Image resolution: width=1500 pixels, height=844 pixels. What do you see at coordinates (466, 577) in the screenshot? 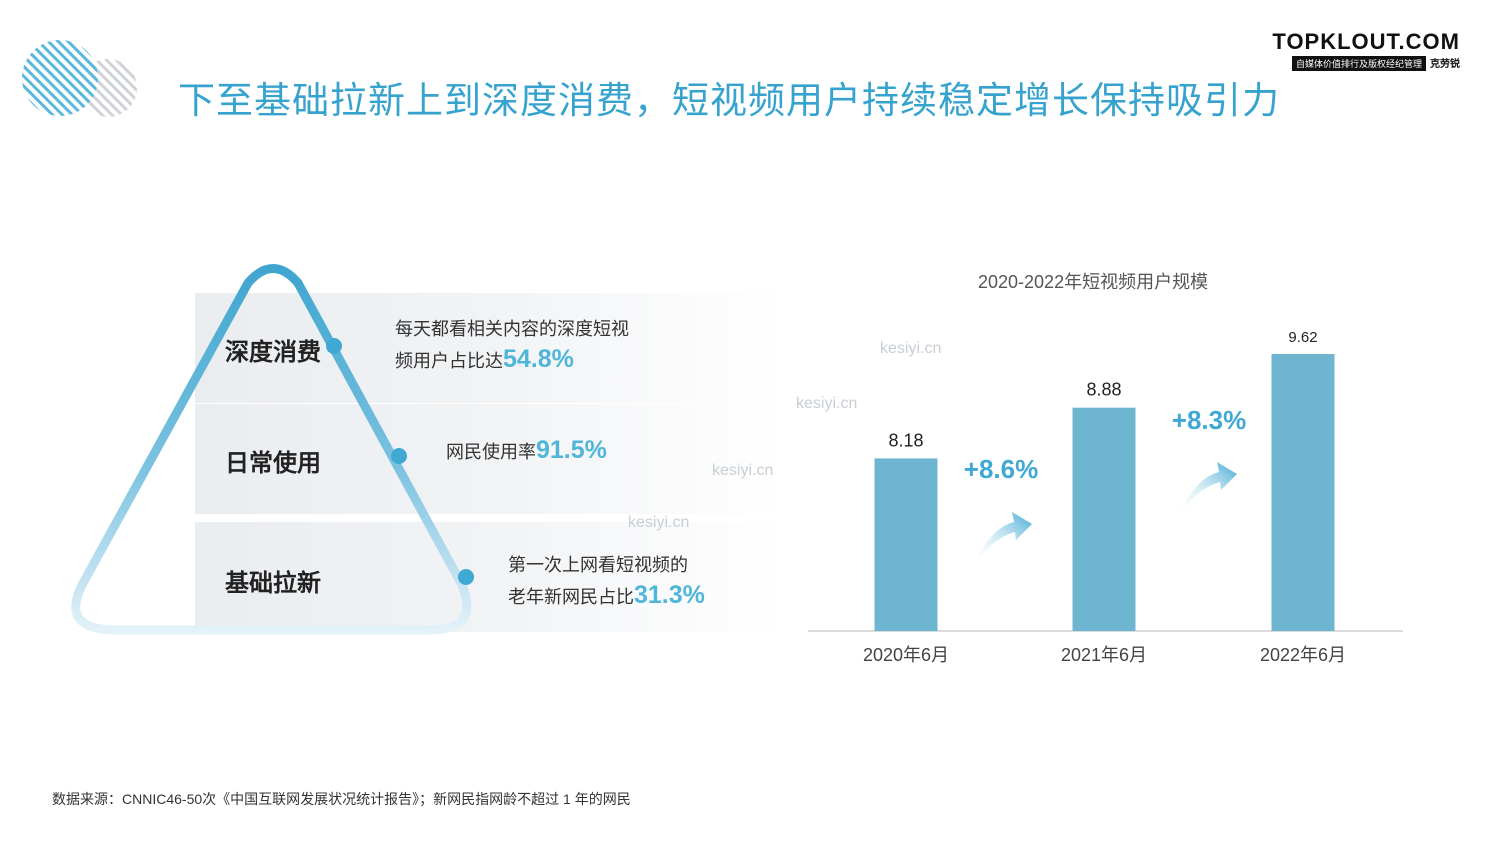
I see `tier-dot-basic` at bounding box center [466, 577].